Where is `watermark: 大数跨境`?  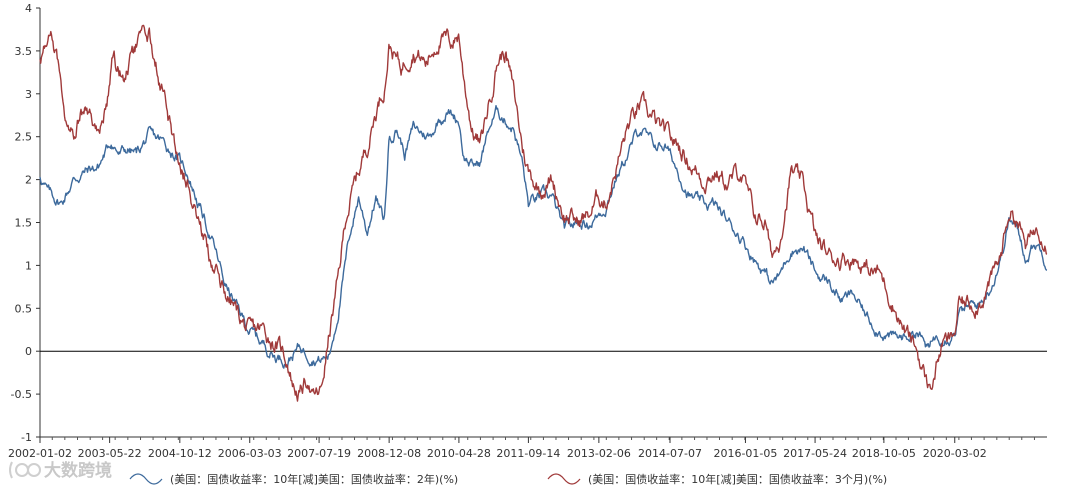
watermark: 大数跨境 is located at coordinates (60, 470).